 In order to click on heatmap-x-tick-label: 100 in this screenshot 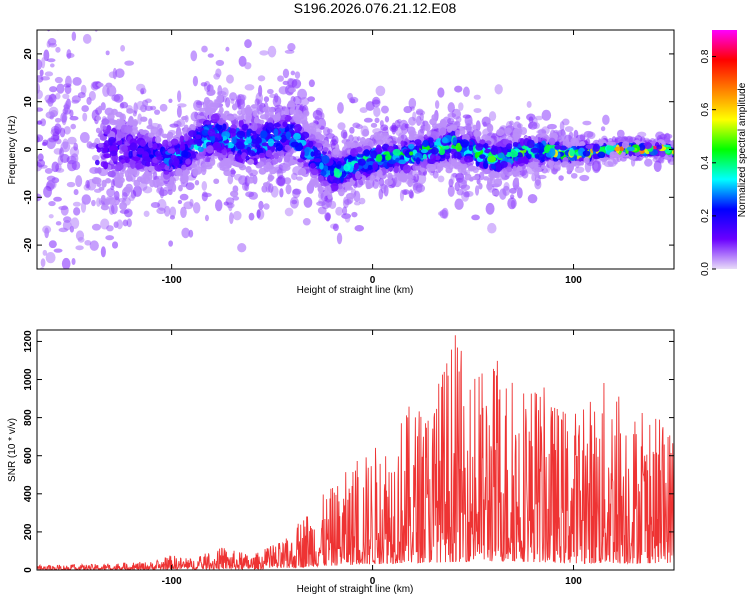, I will do `click(573, 280)`.